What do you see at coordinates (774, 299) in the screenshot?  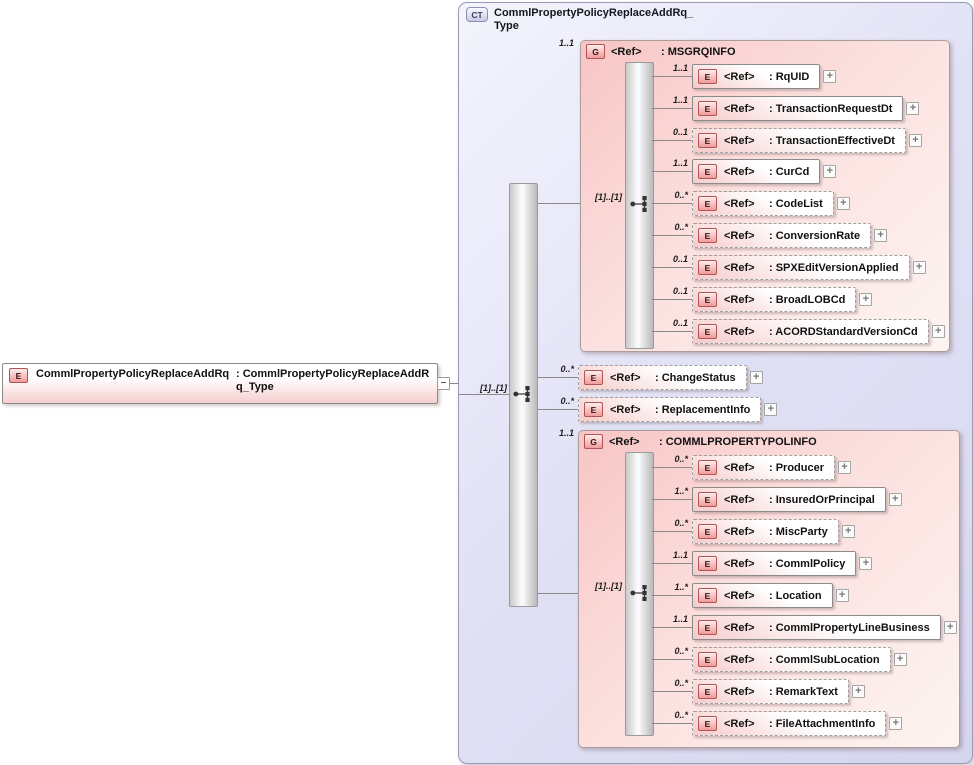 I see `element-box: E <Ref> : BroadLOBCd` at bounding box center [774, 299].